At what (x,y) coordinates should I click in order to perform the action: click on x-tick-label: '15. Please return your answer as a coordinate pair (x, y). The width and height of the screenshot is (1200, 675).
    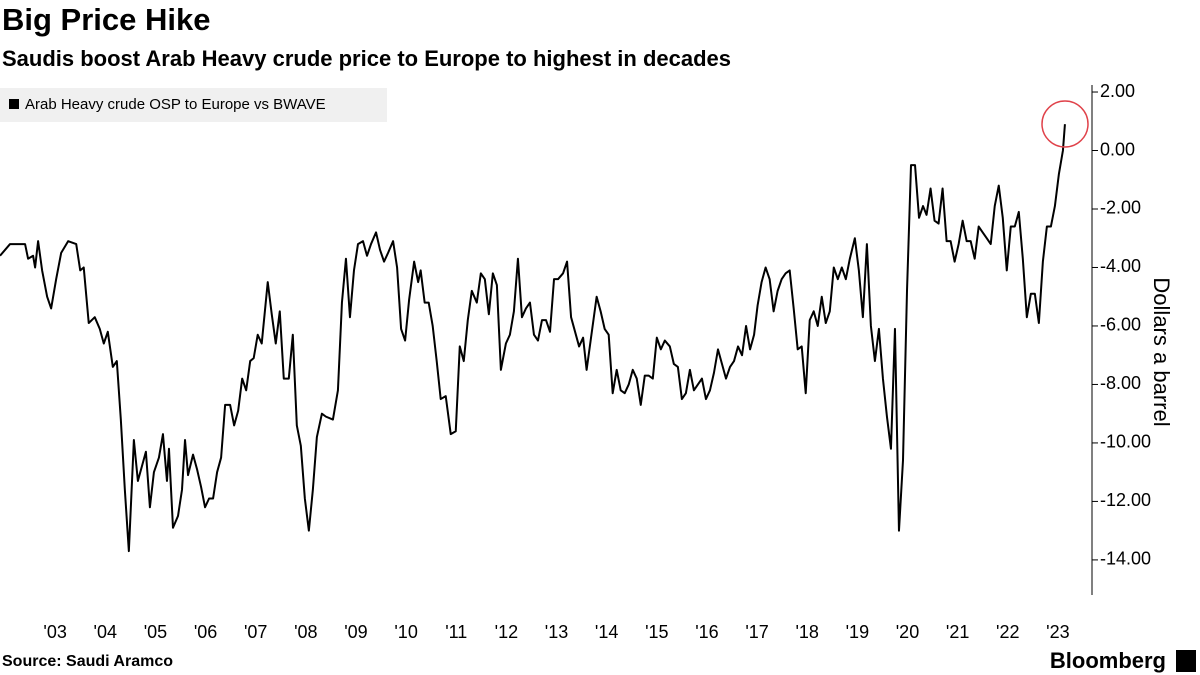
    Looking at the image, I should click on (656, 632).